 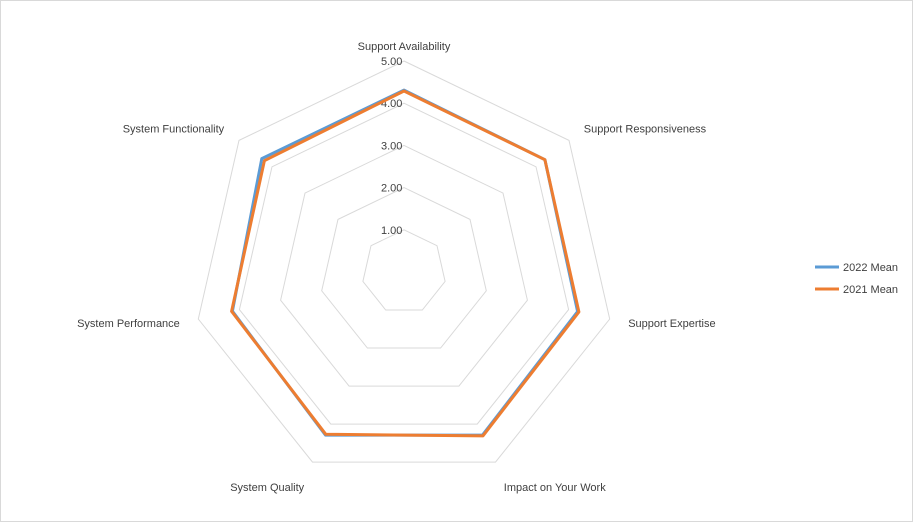 What do you see at coordinates (128, 324) in the screenshot?
I see `category-label: System Performance` at bounding box center [128, 324].